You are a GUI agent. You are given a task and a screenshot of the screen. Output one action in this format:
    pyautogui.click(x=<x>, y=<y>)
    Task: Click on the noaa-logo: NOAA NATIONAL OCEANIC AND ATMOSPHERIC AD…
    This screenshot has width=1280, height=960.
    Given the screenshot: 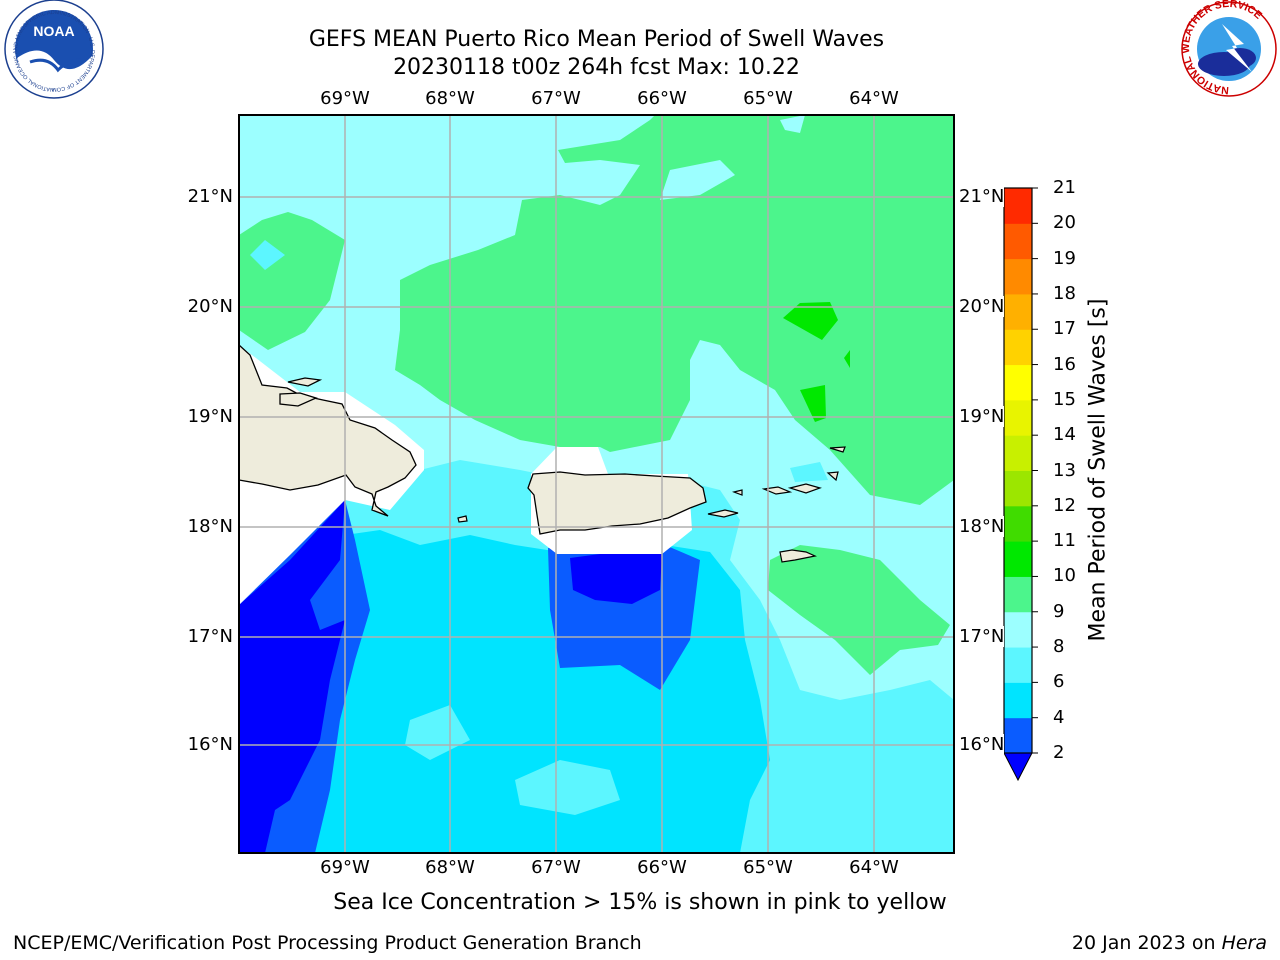 What is the action you would take?
    pyautogui.click(x=52, y=49)
    